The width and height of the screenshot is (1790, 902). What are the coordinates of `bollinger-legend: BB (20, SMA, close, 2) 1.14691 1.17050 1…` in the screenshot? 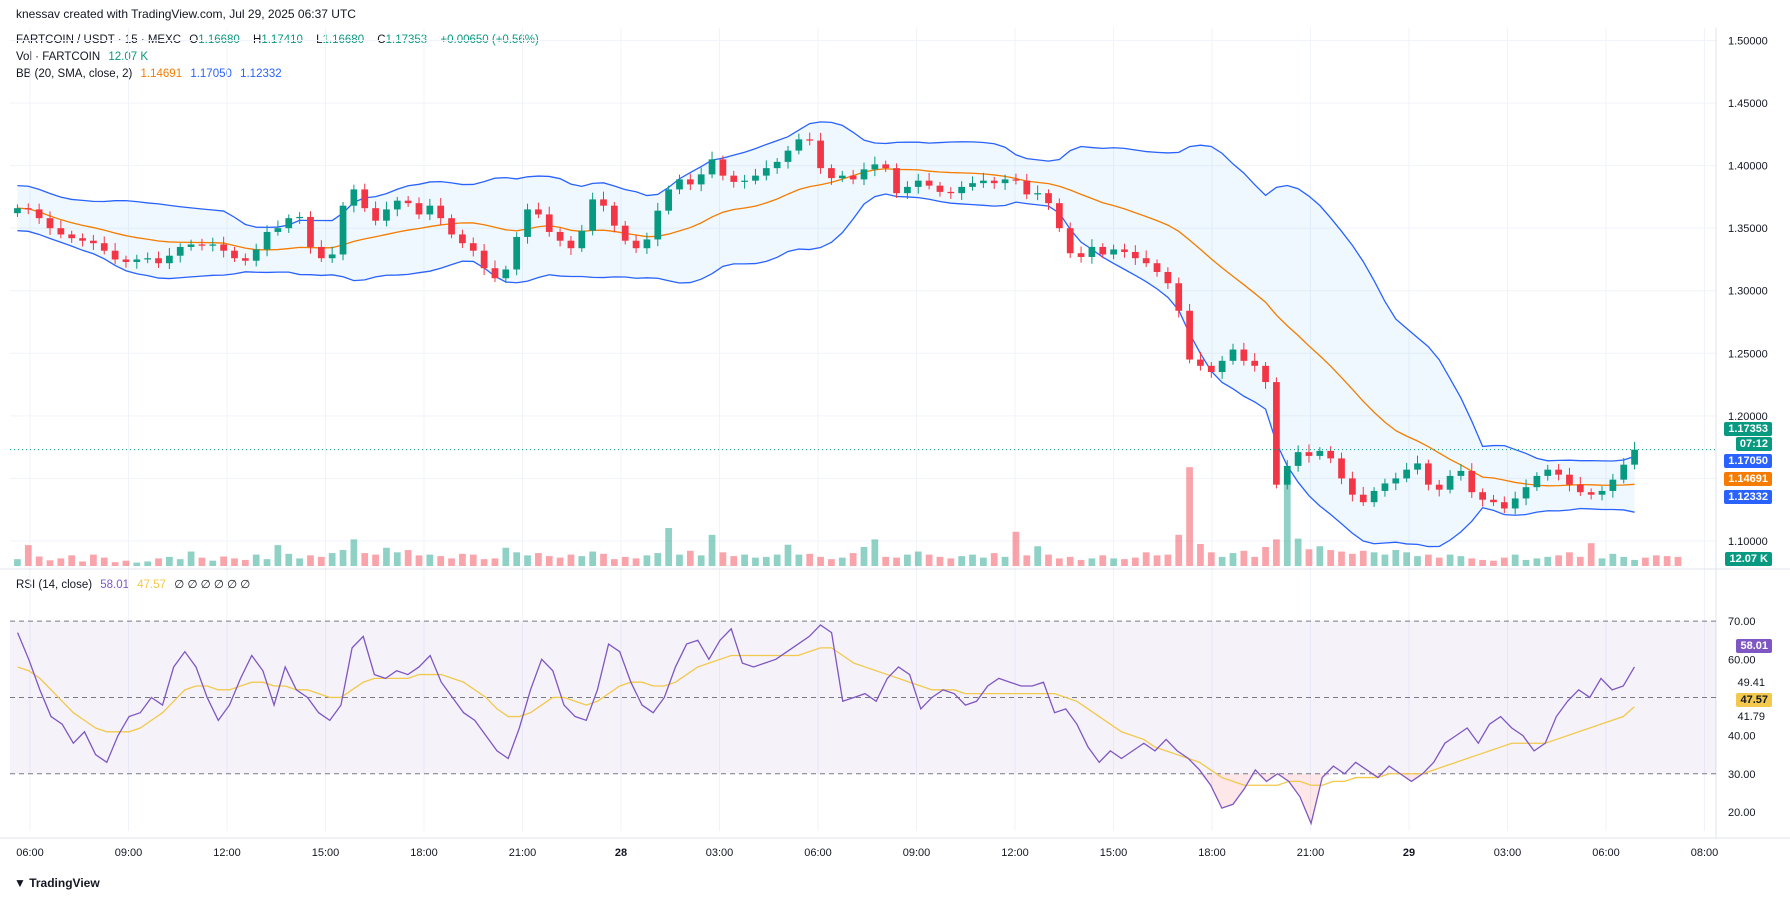 It's located at (151, 74).